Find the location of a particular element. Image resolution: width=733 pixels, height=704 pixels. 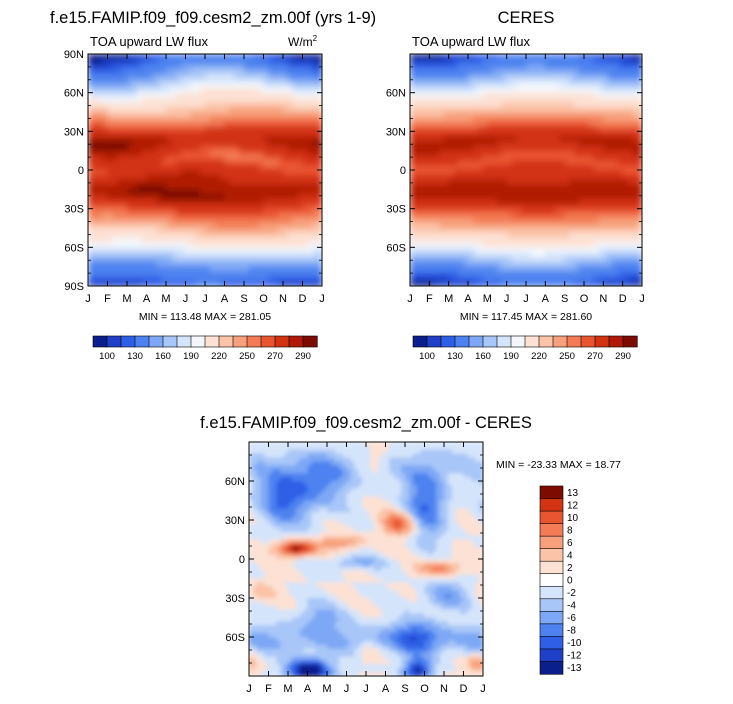

ceres-colorbar: 100 130 160 190 220 250 270 290 is located at coordinates (525, 348).